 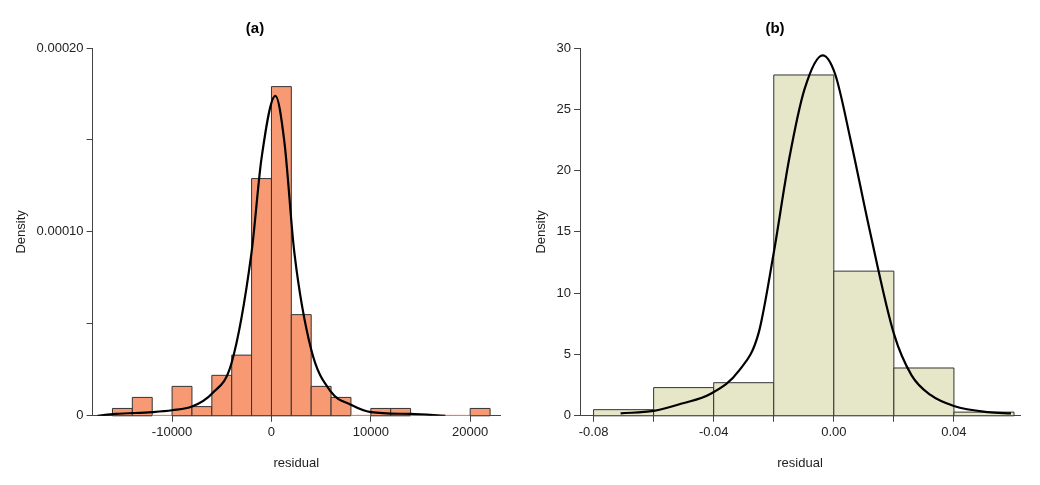 I want to click on y-tick-label: 15, so click(x=564, y=231).